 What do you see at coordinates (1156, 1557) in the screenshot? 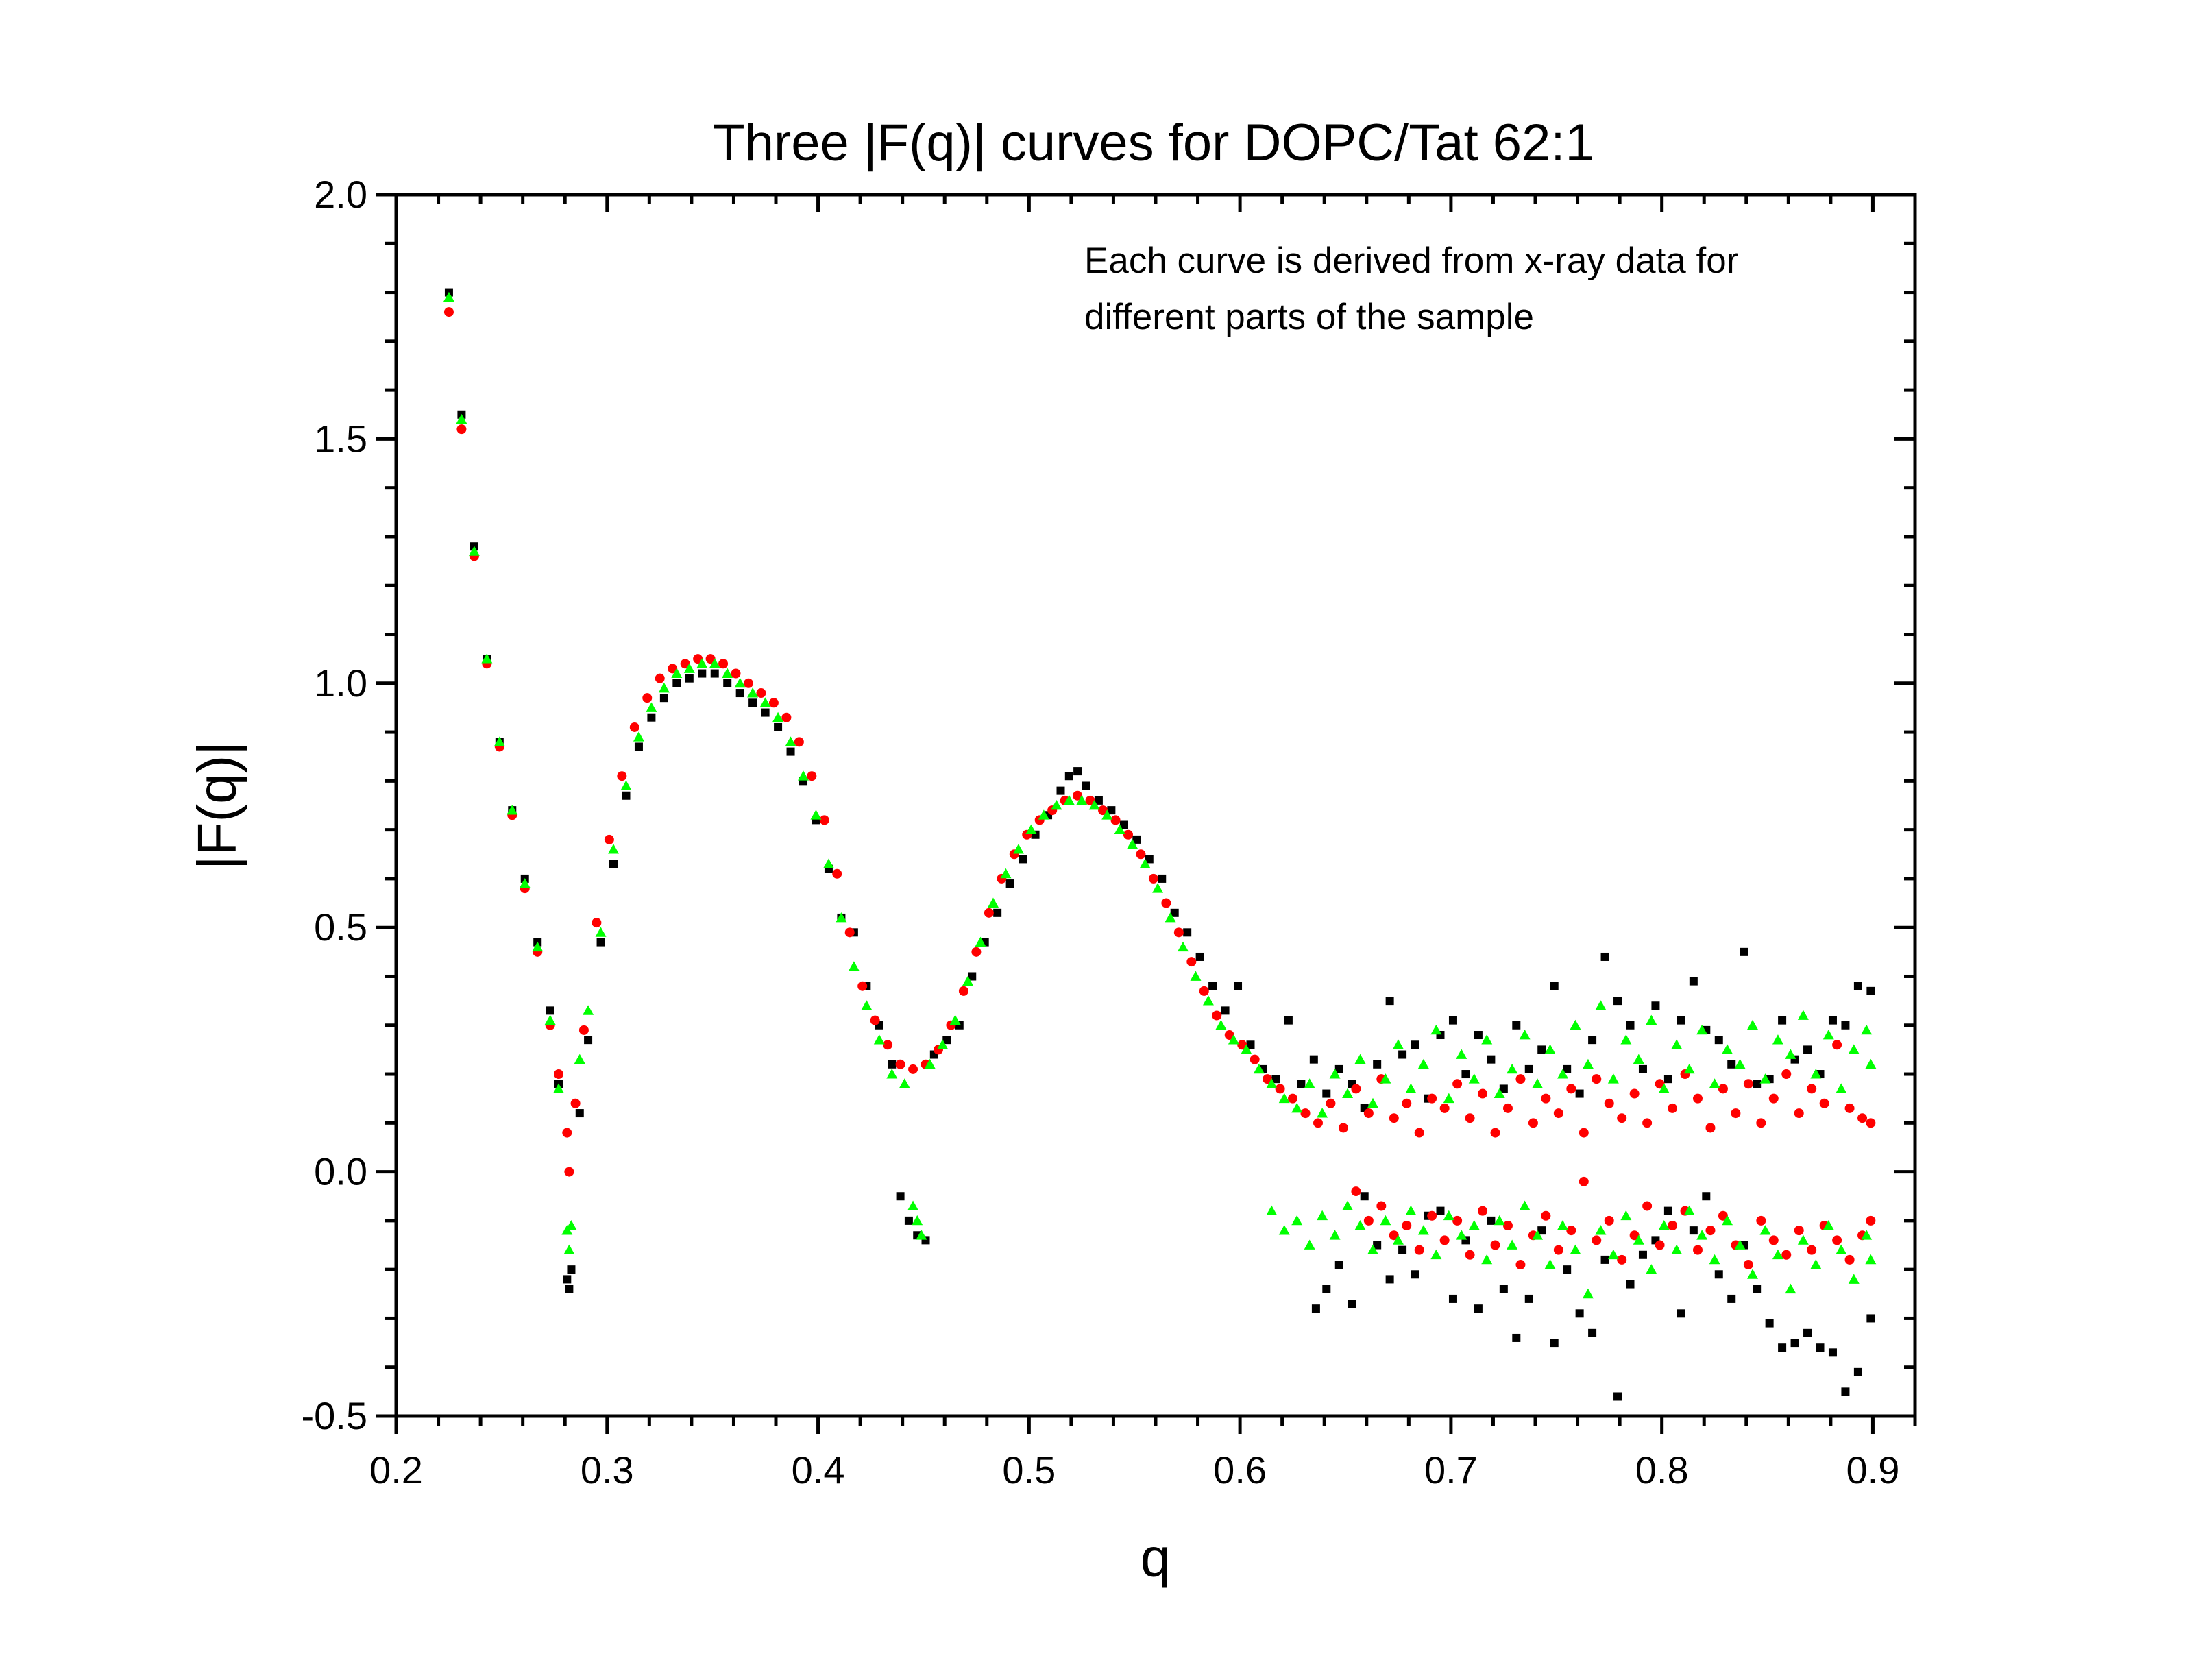
I see `x-axis-label: q` at bounding box center [1156, 1557].